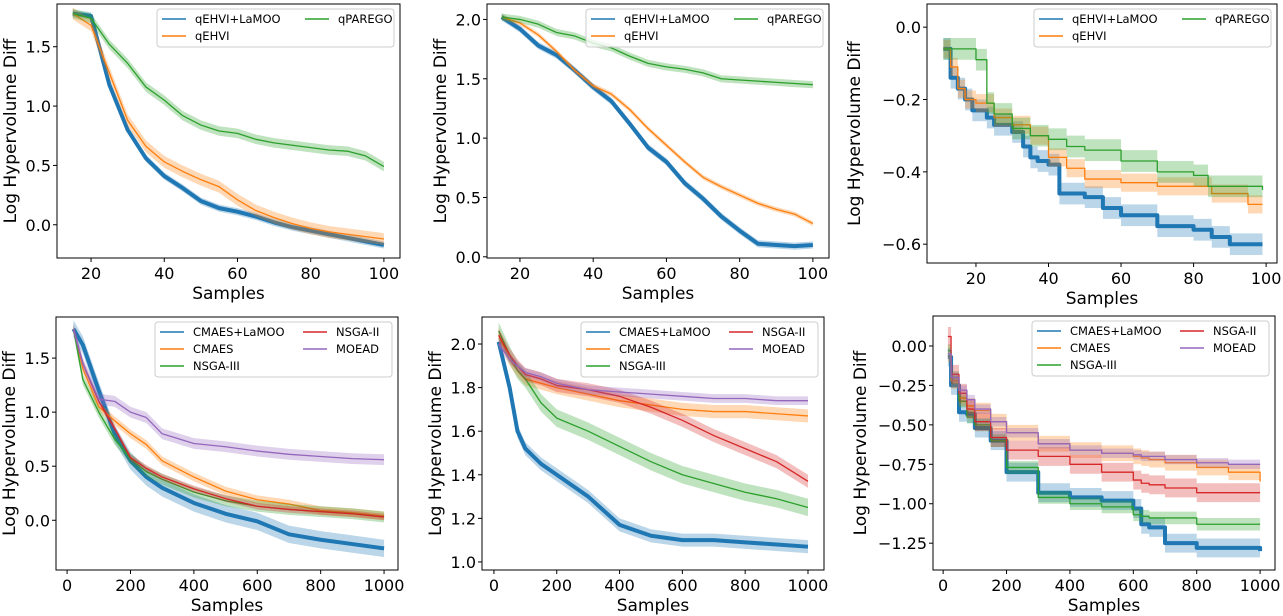  I want to click on legend-item: NSGA-II, so click(1218, 331).